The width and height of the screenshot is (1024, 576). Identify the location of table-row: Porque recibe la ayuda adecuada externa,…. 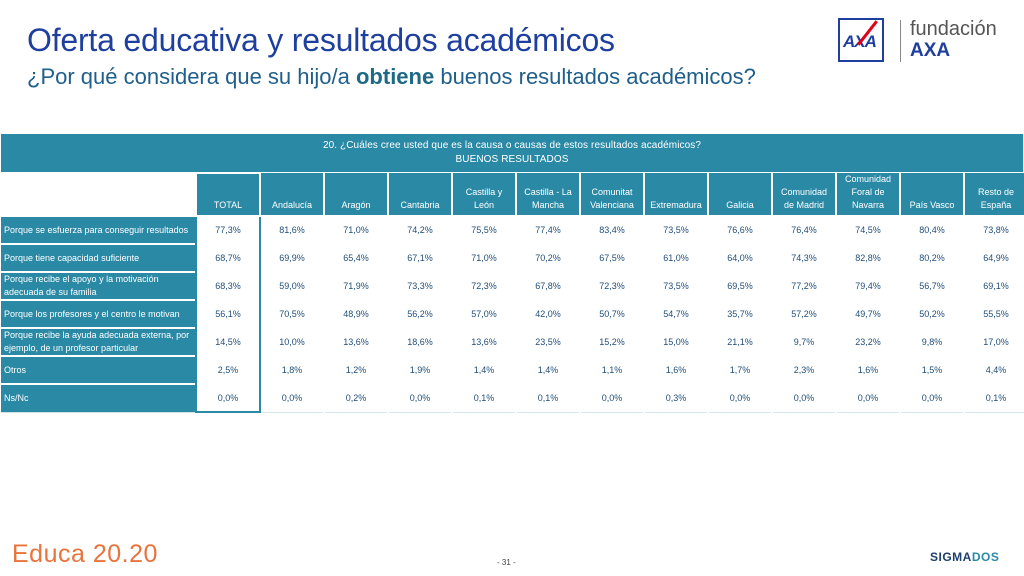
(512, 342).